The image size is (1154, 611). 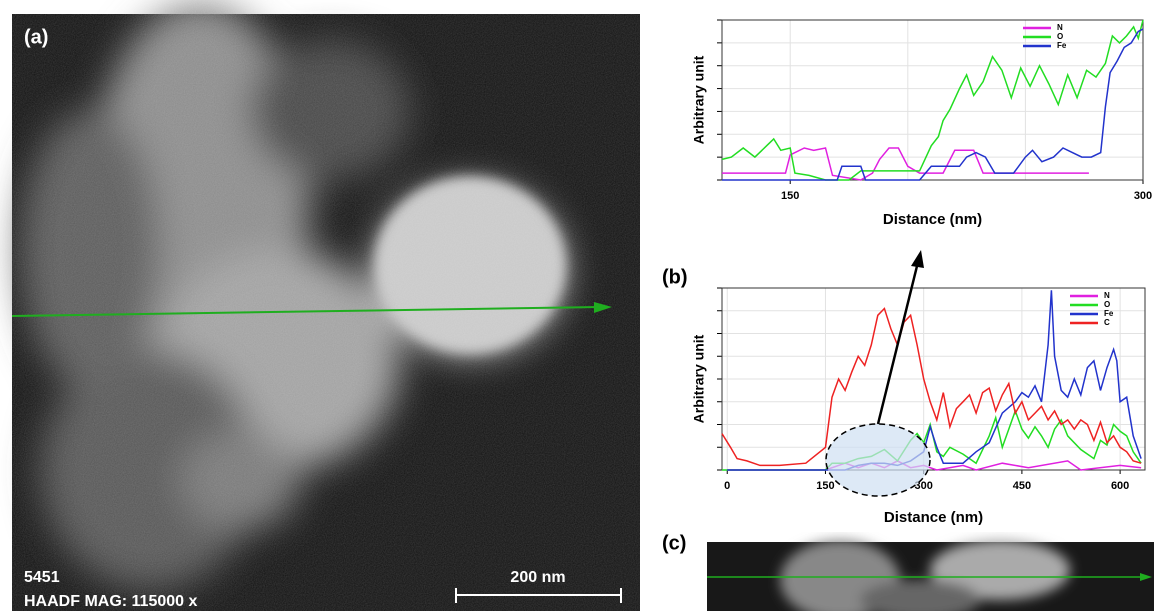 What do you see at coordinates (1143, 196) in the screenshot?
I see `x-tick-label: 300` at bounding box center [1143, 196].